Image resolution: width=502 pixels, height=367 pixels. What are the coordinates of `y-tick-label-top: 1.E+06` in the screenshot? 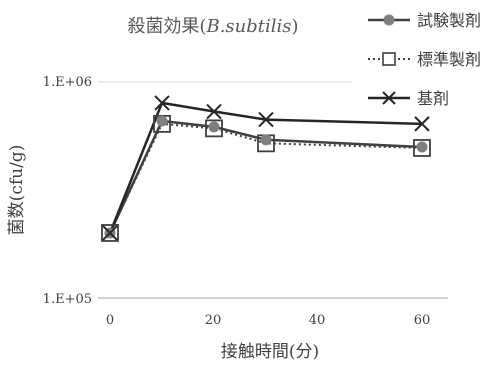 It's located at (67, 82).